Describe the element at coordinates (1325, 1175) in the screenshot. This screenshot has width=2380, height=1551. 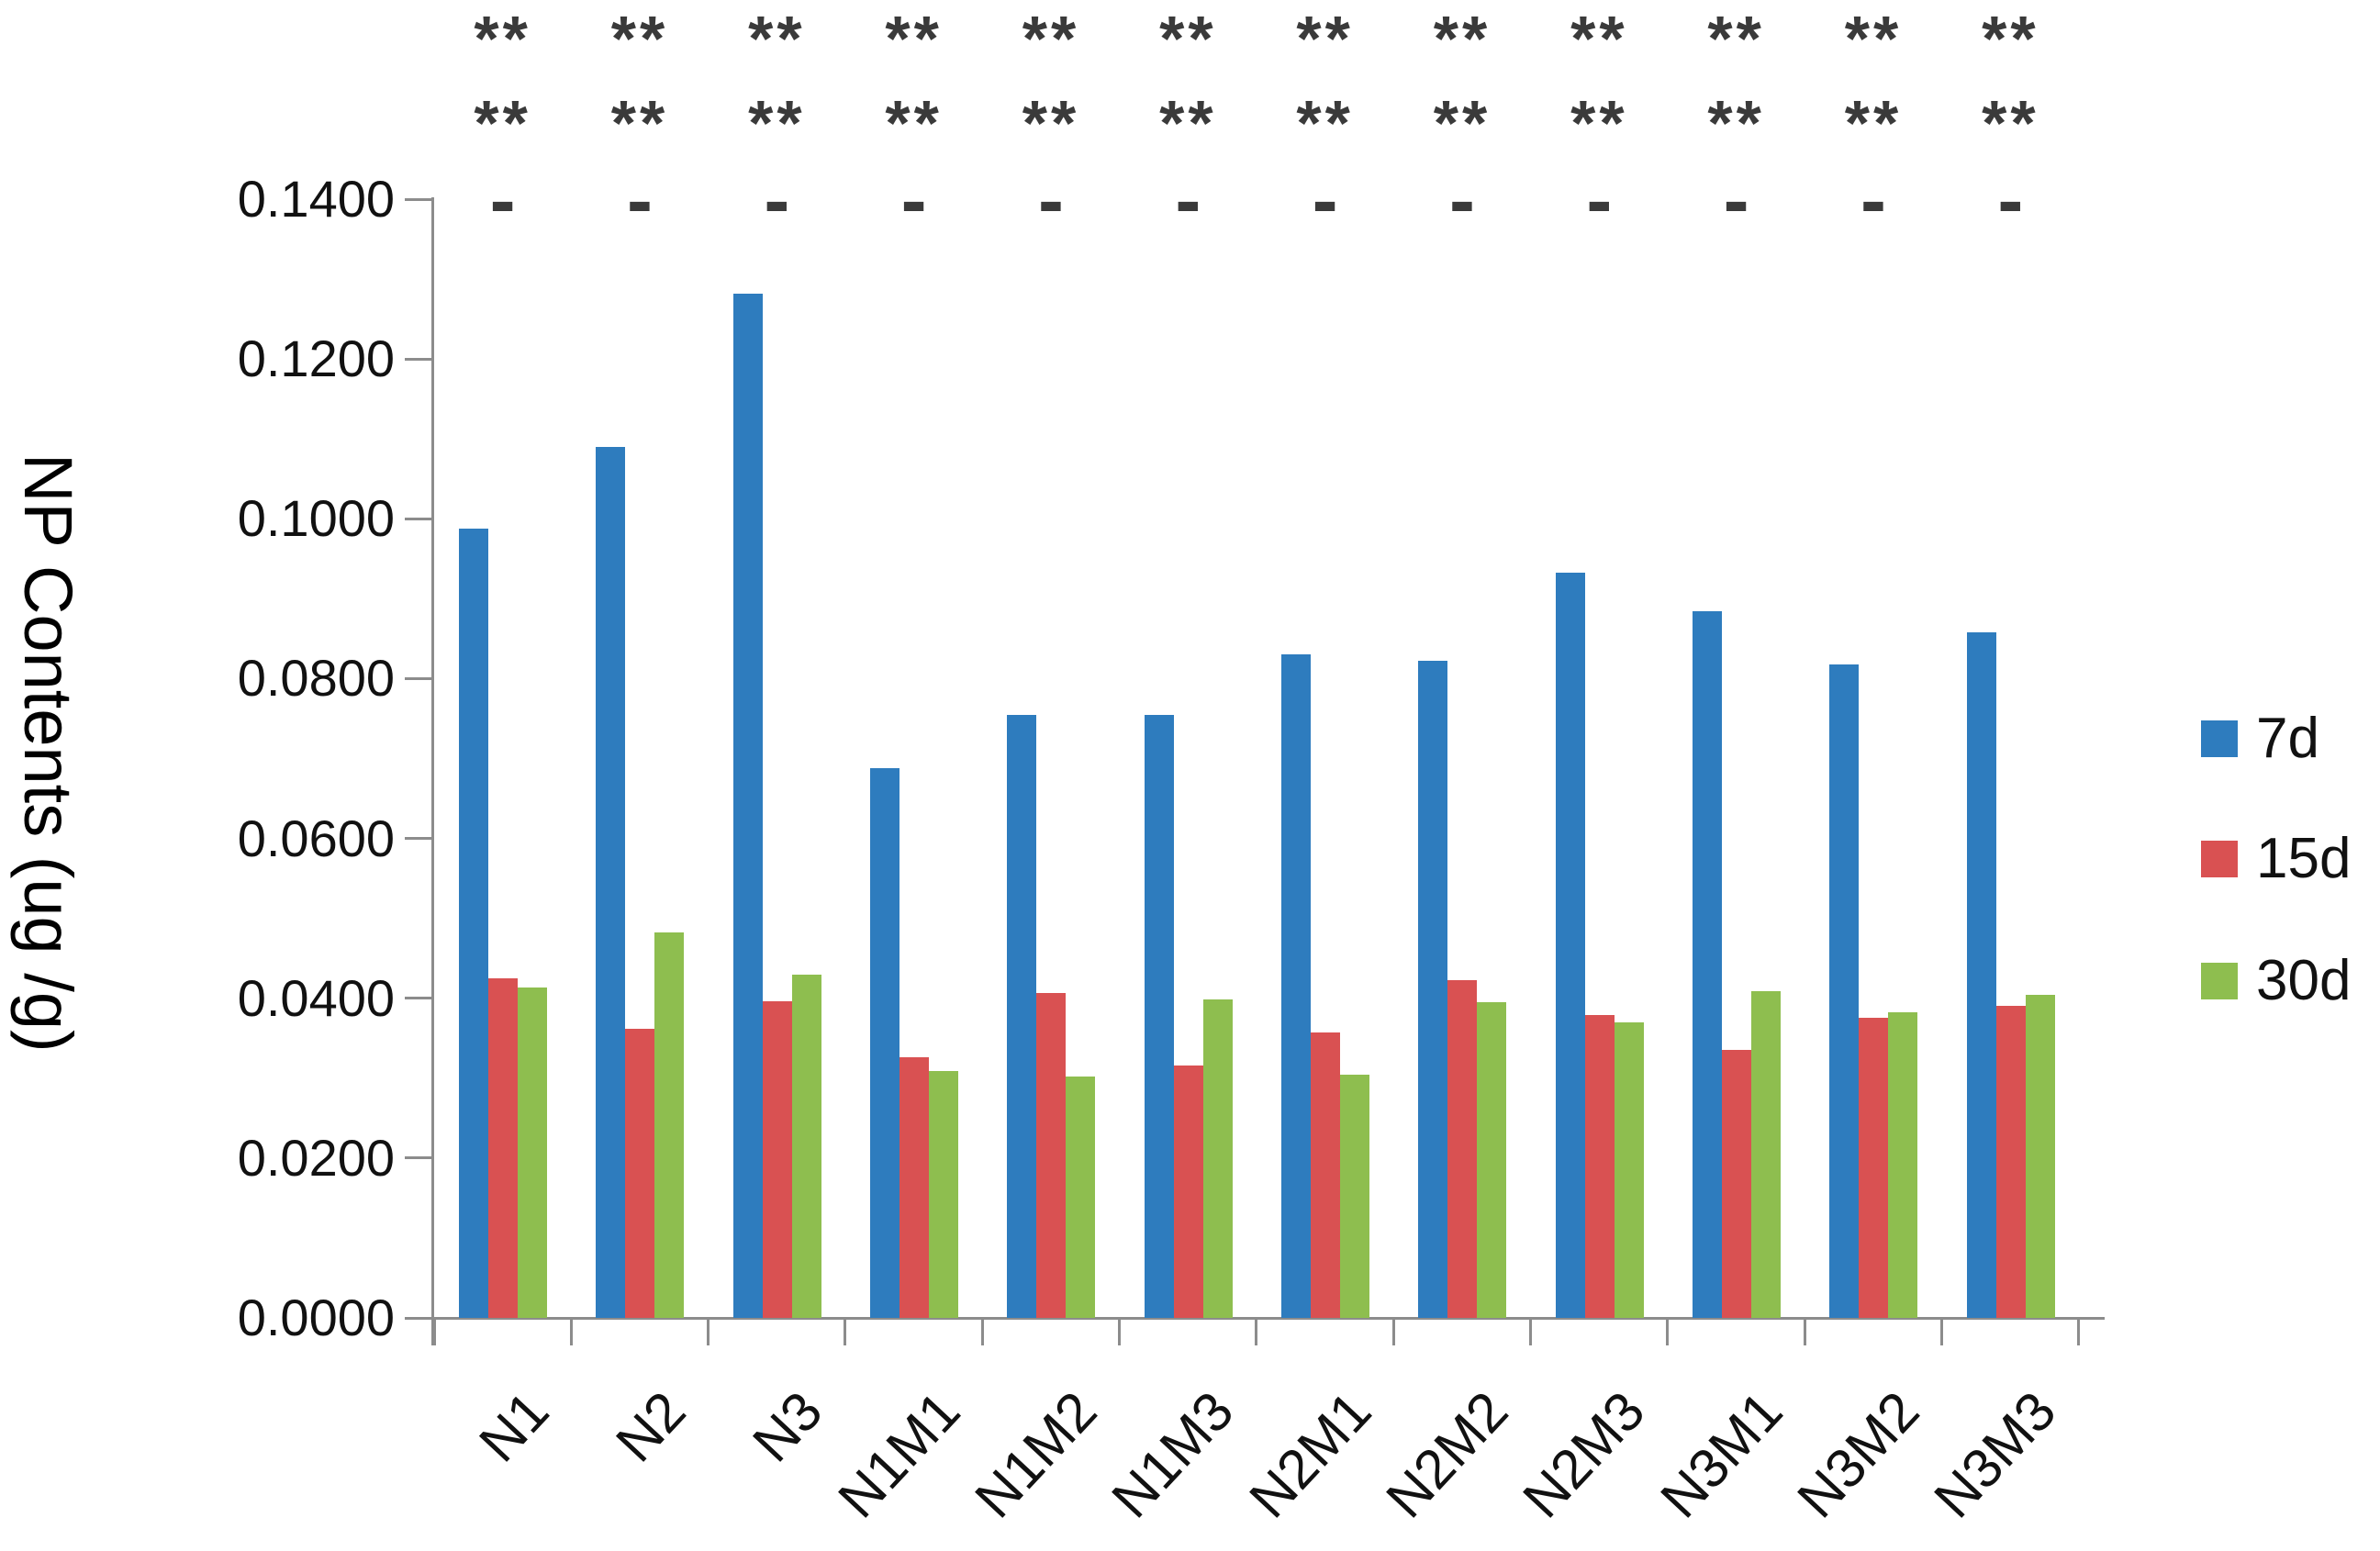
I see `bar-15d-N2M1` at that location.